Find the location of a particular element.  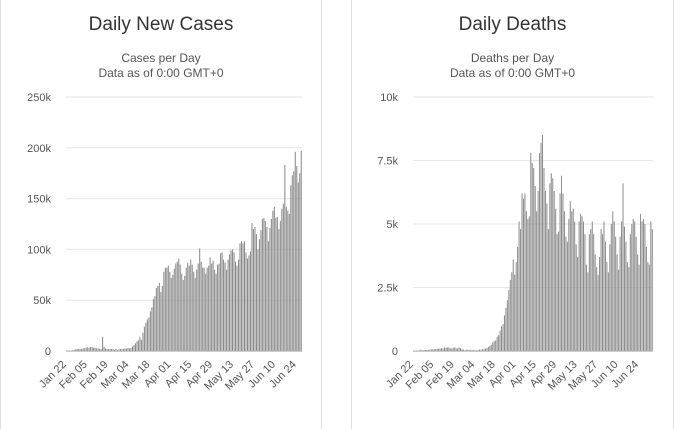

deaths-chart-data-date: Data as of 0:00 GMT+0 is located at coordinates (512, 73).